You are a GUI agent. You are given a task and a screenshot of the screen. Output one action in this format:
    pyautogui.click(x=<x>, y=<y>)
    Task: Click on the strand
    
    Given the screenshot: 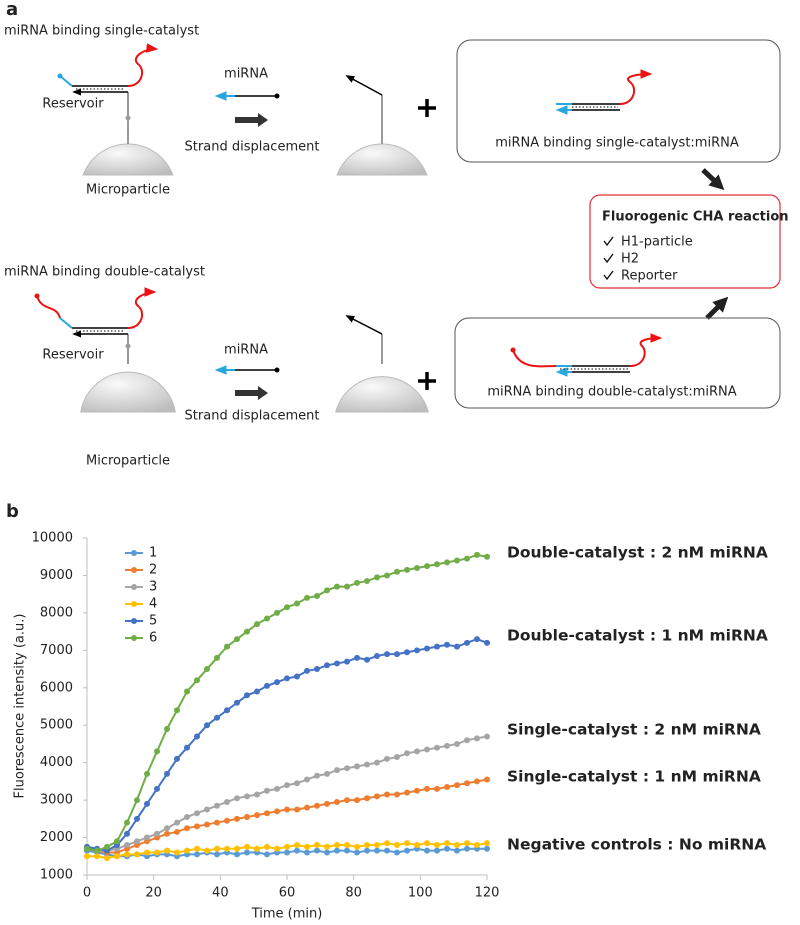 What is the action you would take?
    pyautogui.click(x=364, y=85)
    